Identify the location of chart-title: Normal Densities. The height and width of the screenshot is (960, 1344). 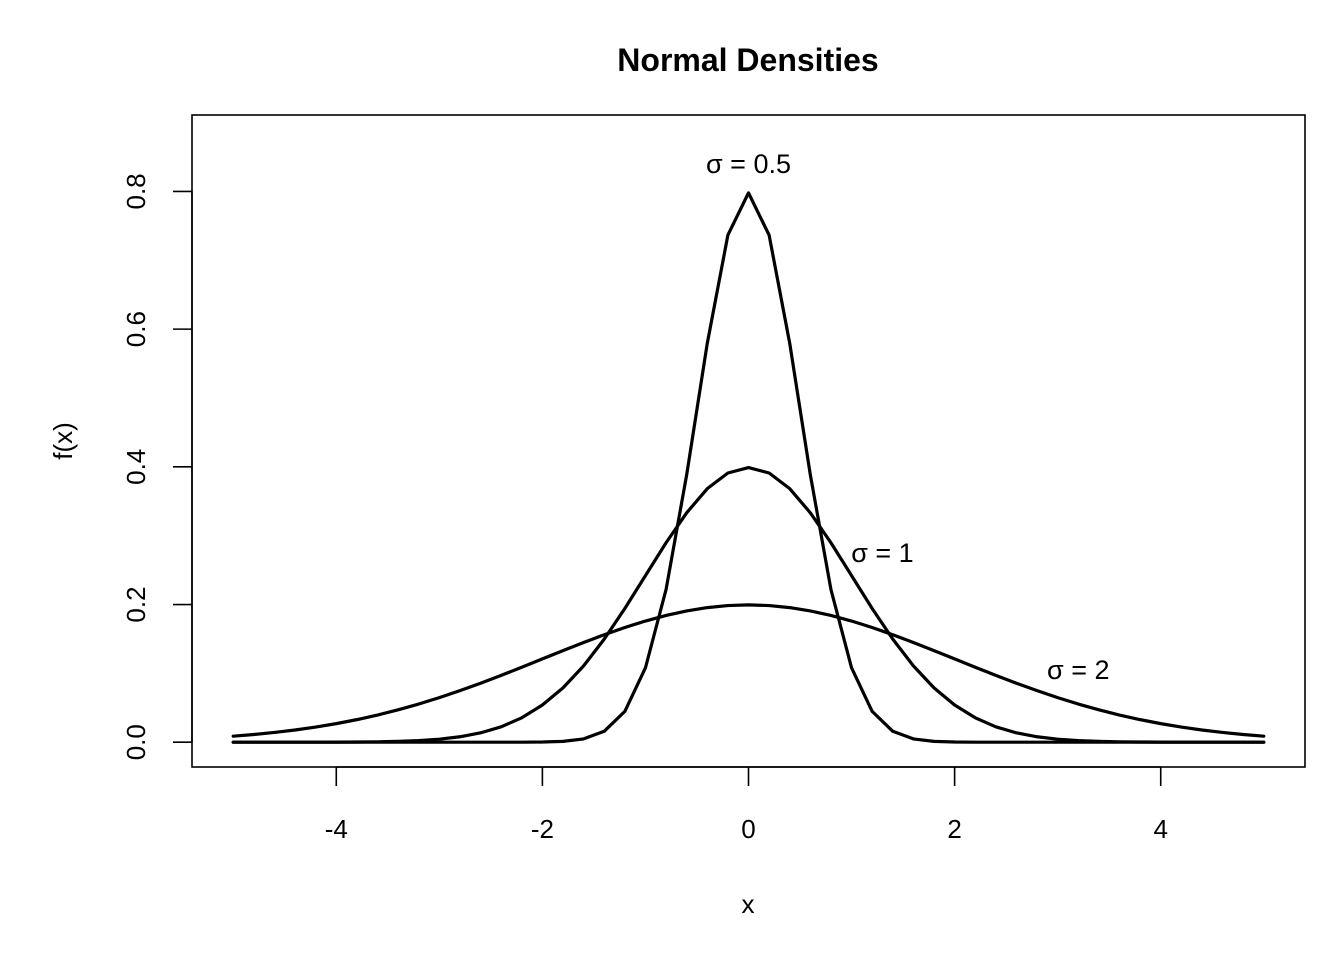
(747, 60).